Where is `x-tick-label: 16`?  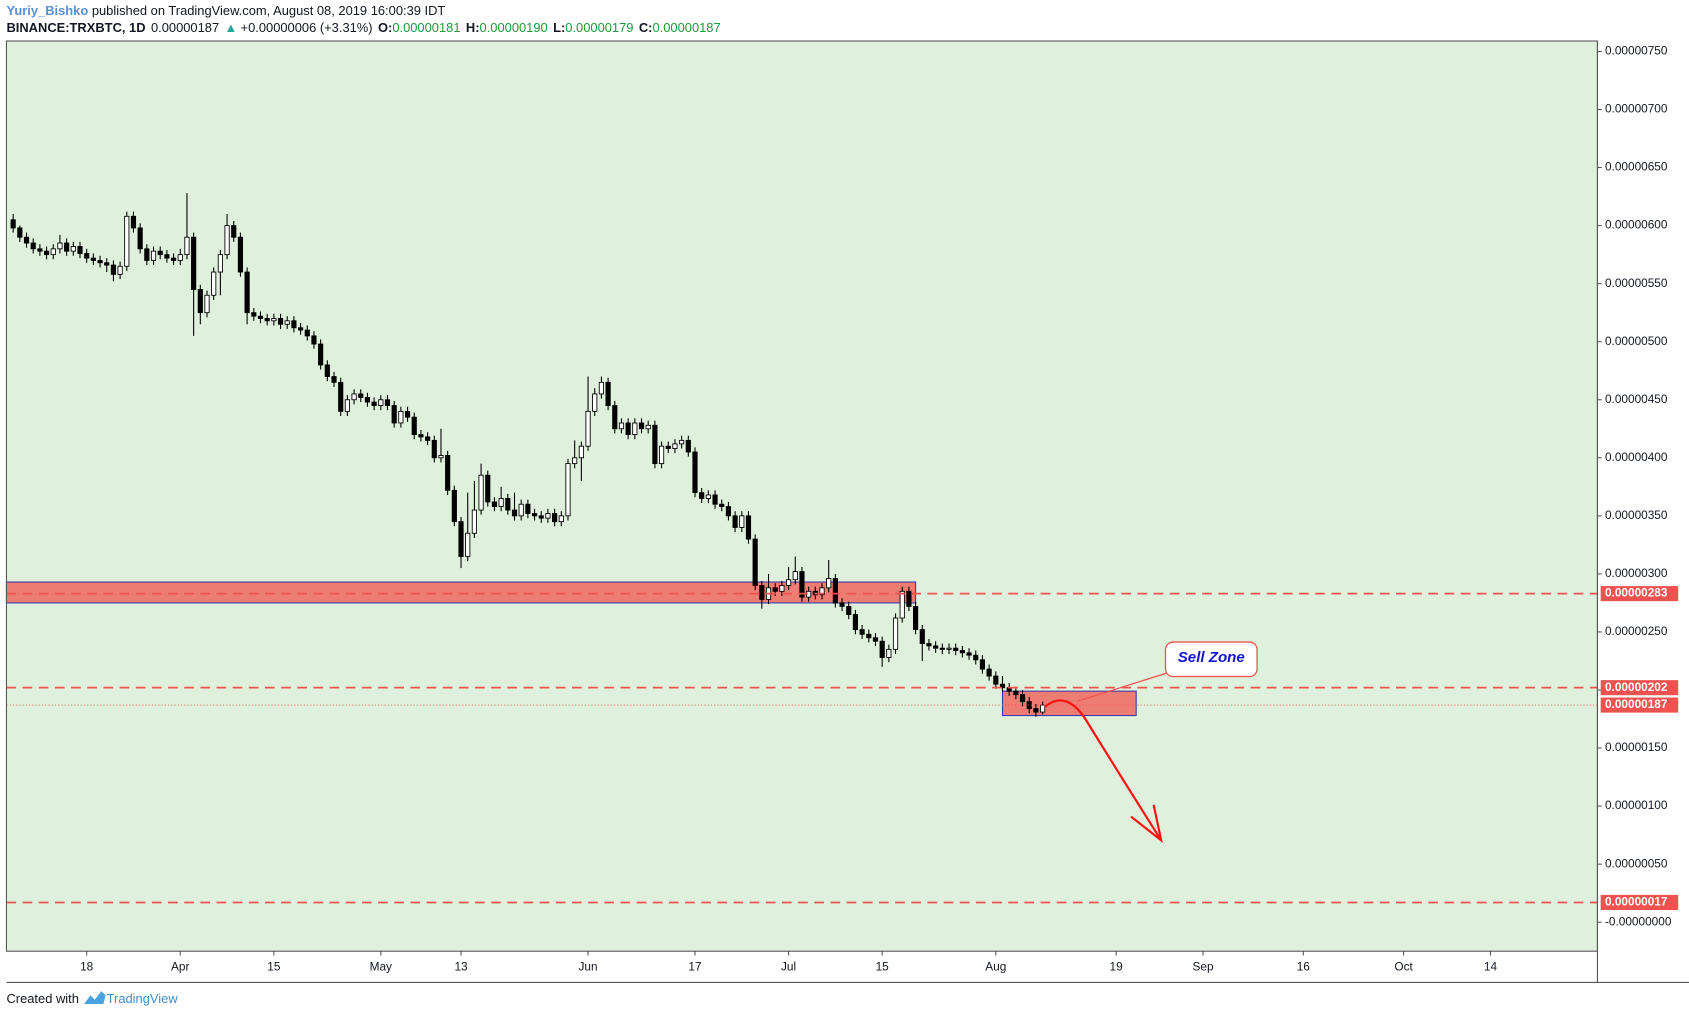
x-tick-label: 16 is located at coordinates (1304, 966).